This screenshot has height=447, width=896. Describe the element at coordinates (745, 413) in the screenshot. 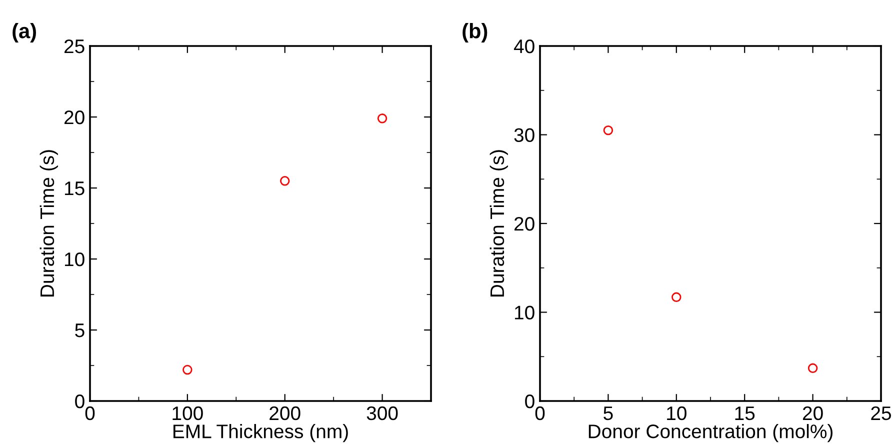

I see `x-tick-label: 15` at that location.